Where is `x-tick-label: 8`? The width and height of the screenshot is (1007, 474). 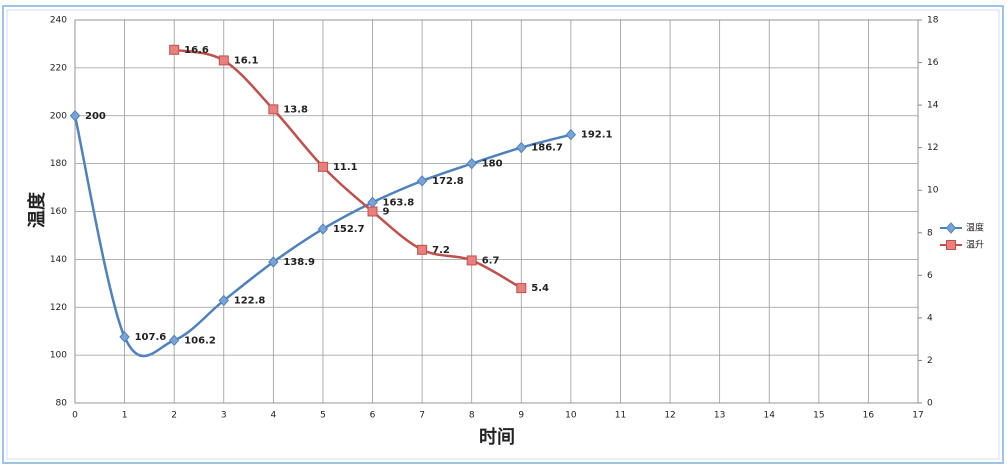
x-tick-label: 8 is located at coordinates (472, 416).